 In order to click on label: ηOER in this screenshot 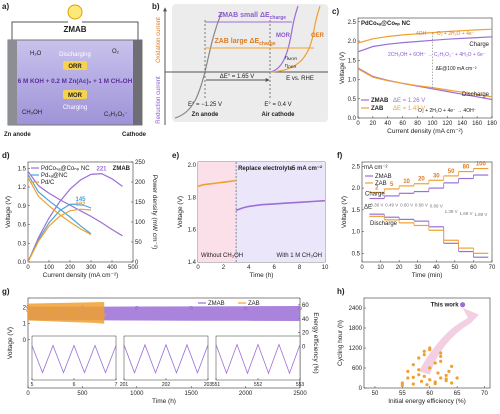, I will do `click(291, 66)`.